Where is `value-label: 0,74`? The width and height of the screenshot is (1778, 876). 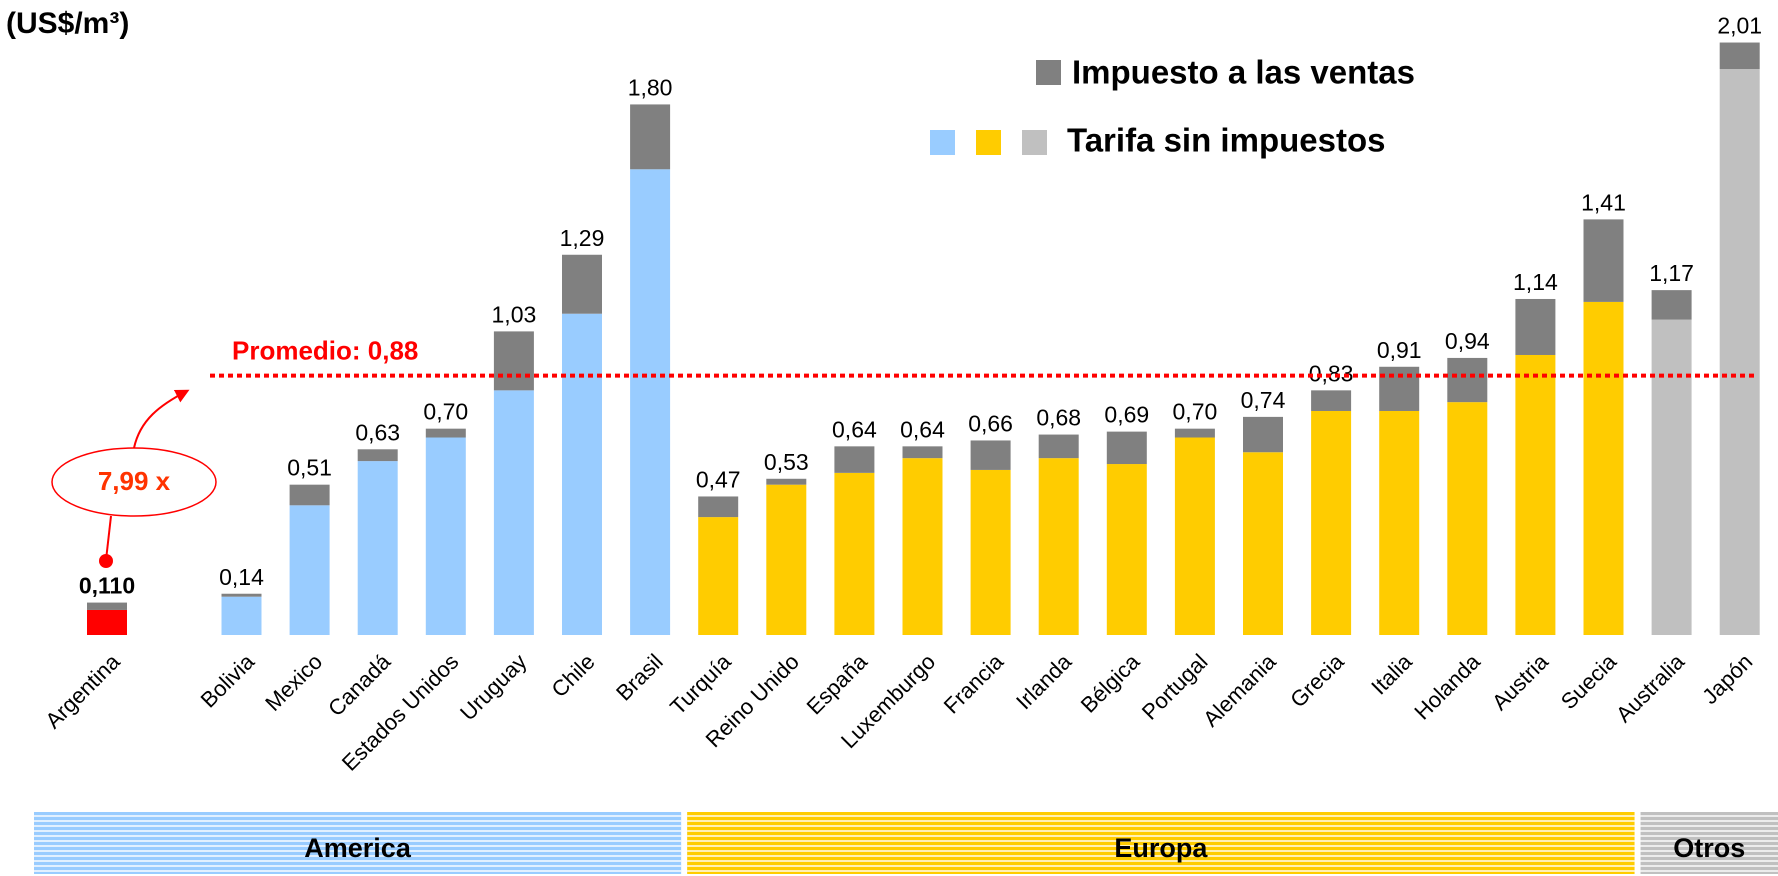 value-label: 0,74 is located at coordinates (1263, 400).